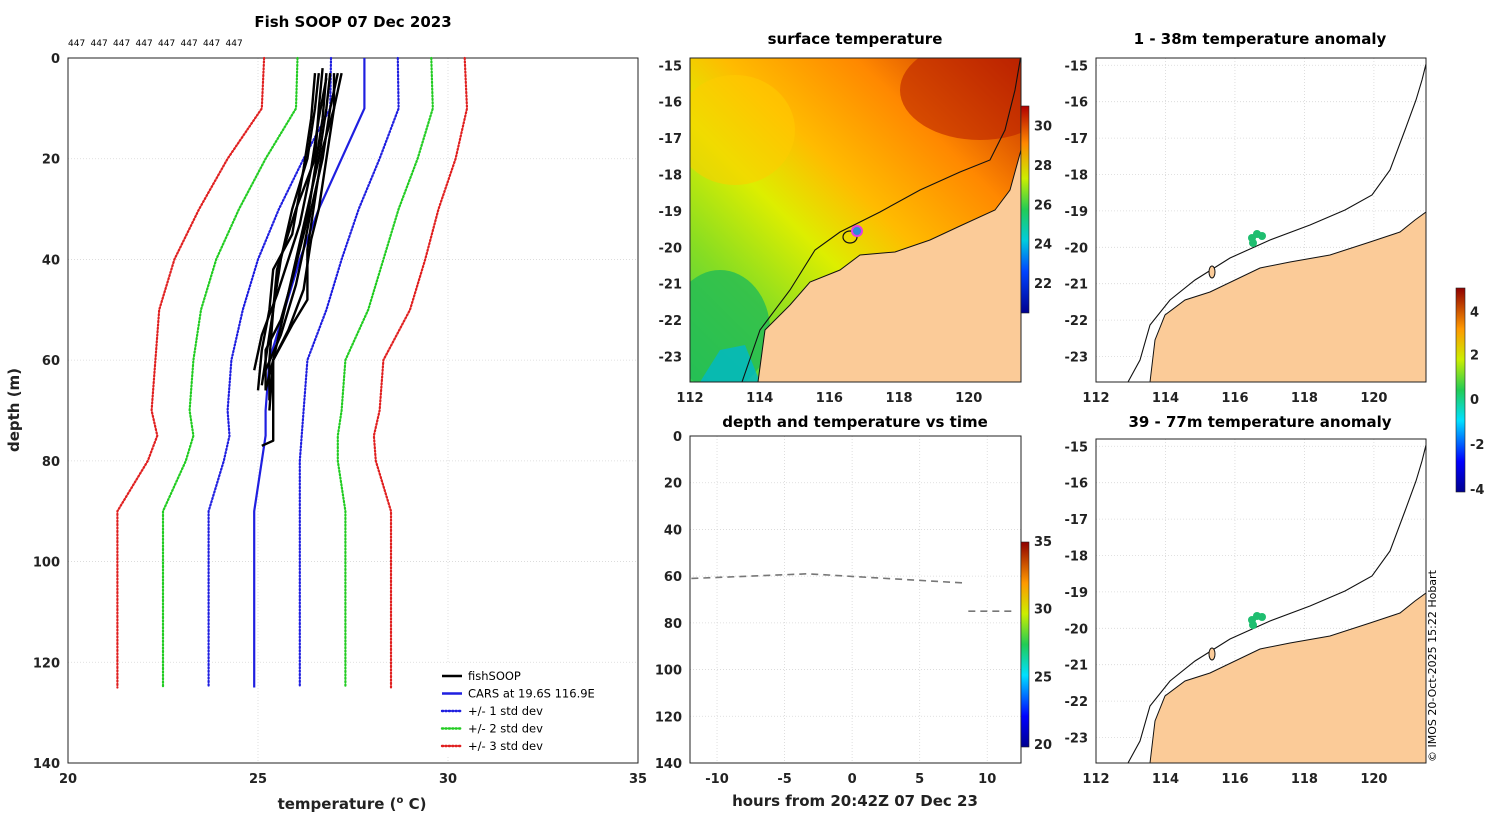 The height and width of the screenshot is (820, 1500). Describe the element at coordinates (1474, 355) in the screenshot. I see `colorbar-tick-label: 2` at that location.